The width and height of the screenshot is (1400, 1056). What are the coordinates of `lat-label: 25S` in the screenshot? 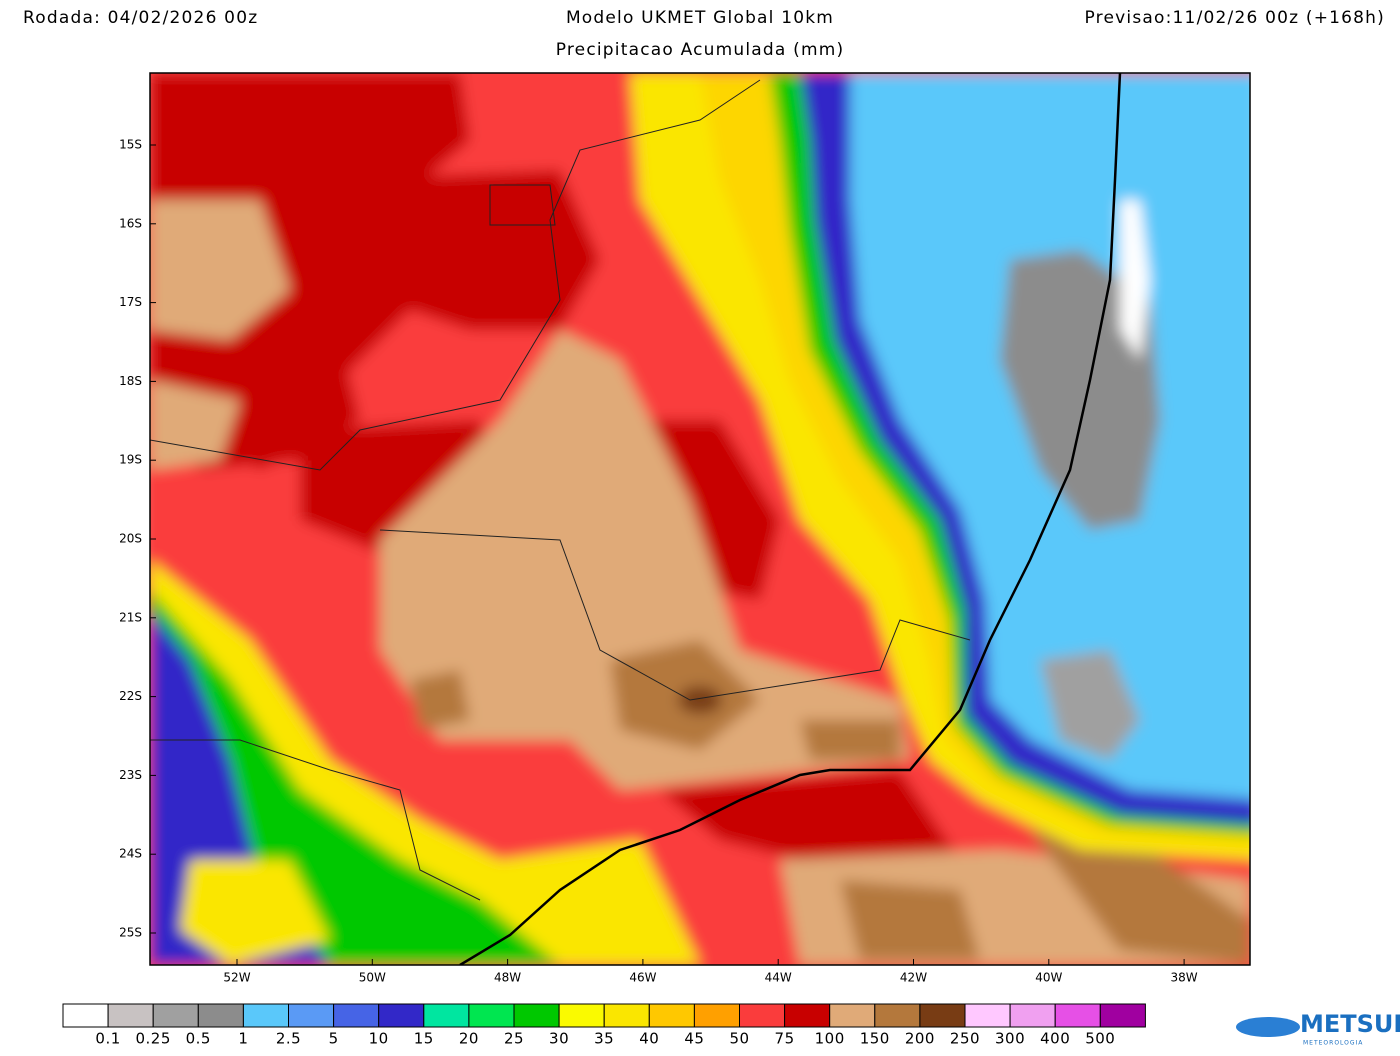 It's located at (130, 933).